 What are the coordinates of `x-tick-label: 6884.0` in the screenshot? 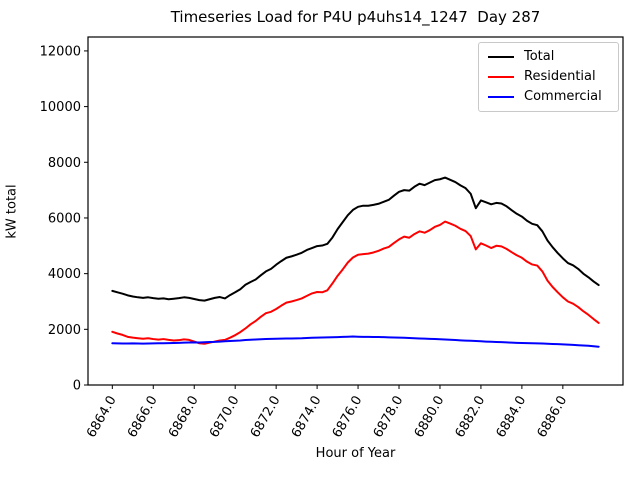 It's located at (512, 417).